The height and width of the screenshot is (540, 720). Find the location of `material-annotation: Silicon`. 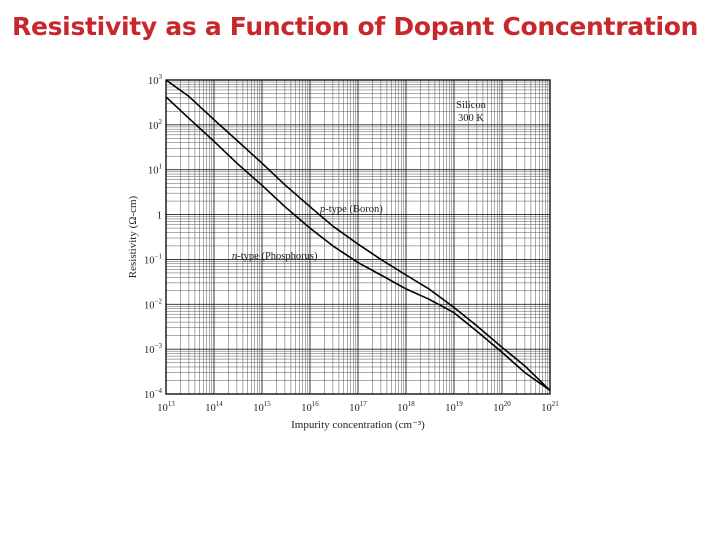

material-annotation: Silicon is located at coordinates (471, 105).